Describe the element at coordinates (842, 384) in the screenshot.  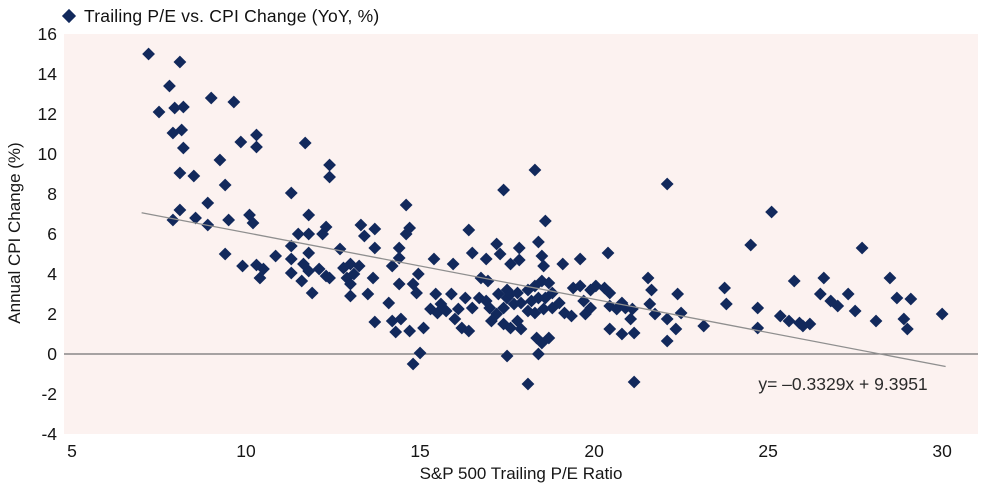
I see `trendline-equation-label: y= –0.3329x + 9.3951` at that location.